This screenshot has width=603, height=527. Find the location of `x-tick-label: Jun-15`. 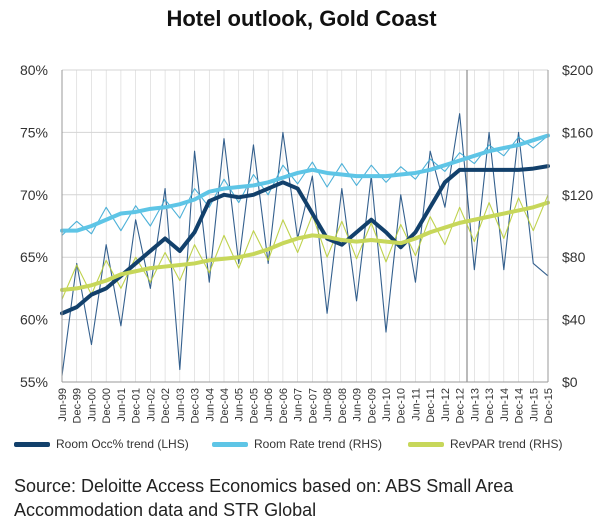

x-tick-label: Jun-15 is located at coordinates (534, 405).